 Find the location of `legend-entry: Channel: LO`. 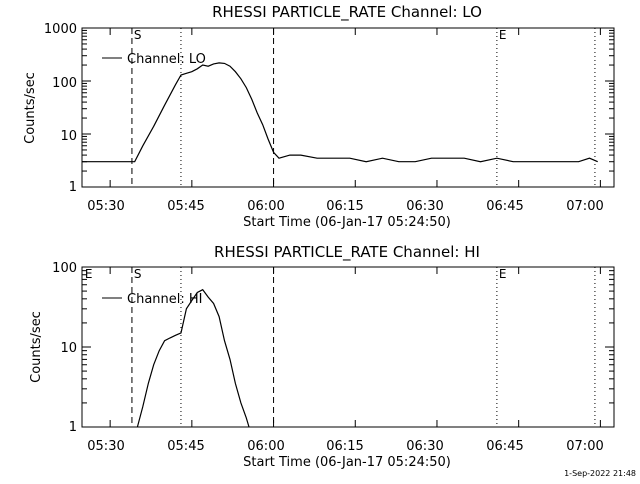

legend-entry: Channel: LO is located at coordinates (166, 59).